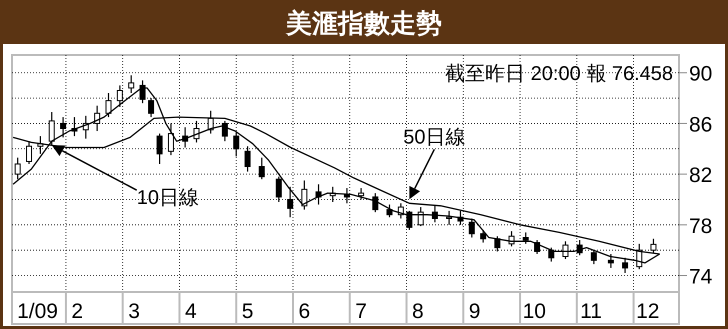 The image size is (728, 329). Describe the element at coordinates (304, 311) in the screenshot. I see `x-tick-label: 6` at that location.